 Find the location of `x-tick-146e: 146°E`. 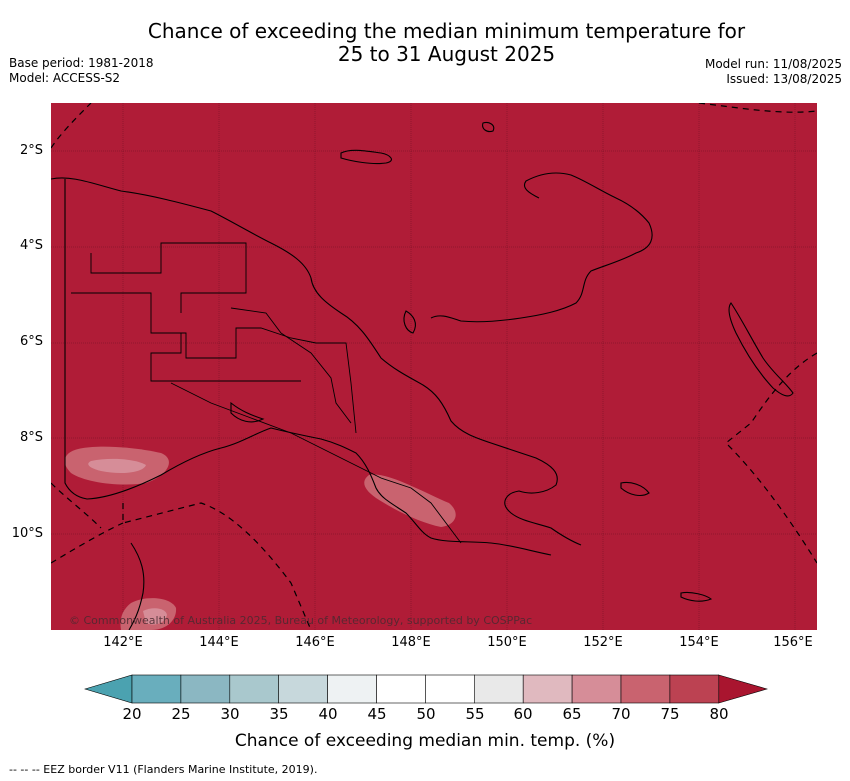

x-tick-146e: 146°E is located at coordinates (315, 642).